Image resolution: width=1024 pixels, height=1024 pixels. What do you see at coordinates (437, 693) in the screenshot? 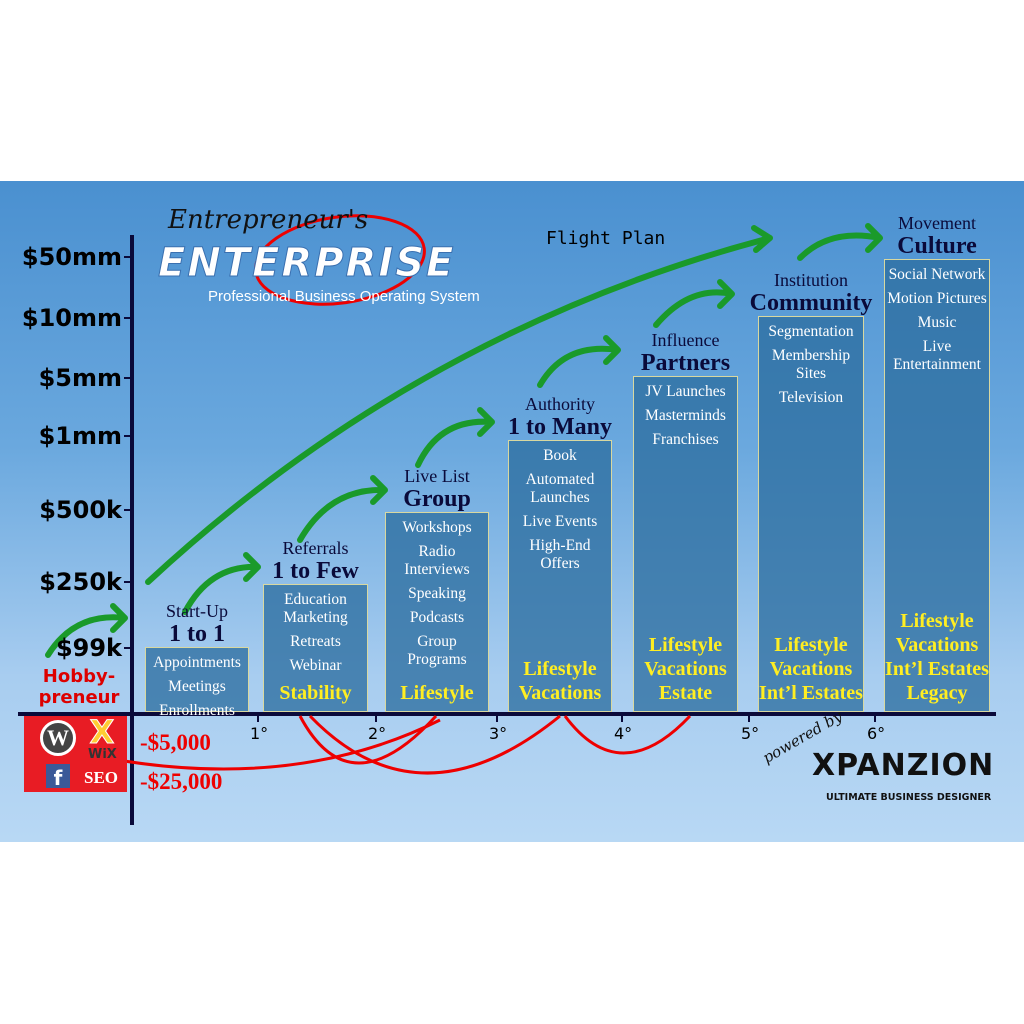
I see `stage-outcome: Lifestyle` at bounding box center [437, 693].